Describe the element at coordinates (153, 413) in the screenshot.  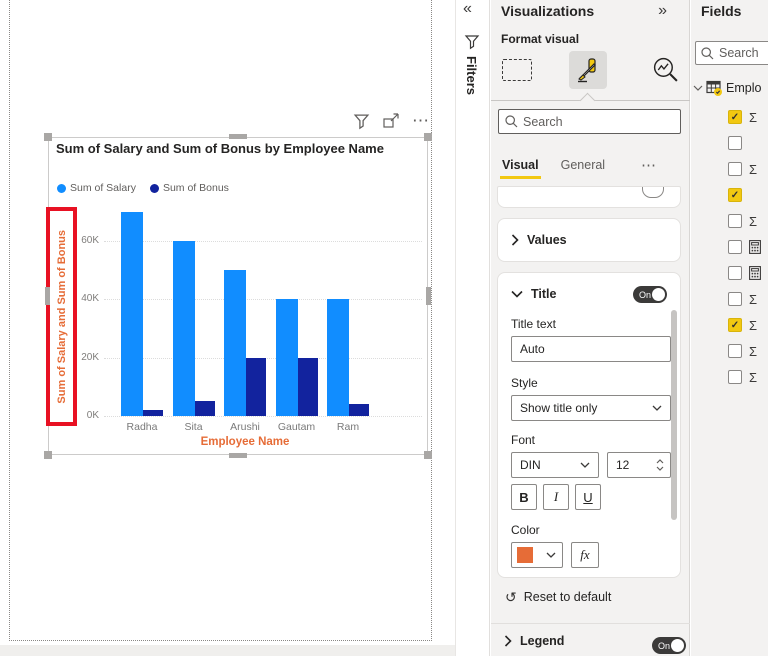
I see `bar-Radha-sum-of-bonus` at that location.